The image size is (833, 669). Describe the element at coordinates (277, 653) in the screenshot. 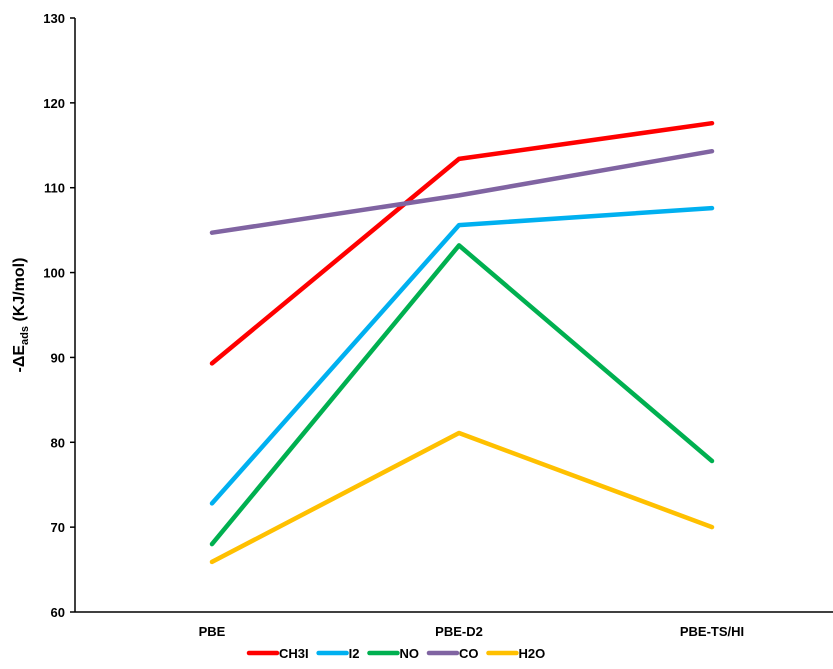

I see `legend-item-ch3i: CH3I` at that location.